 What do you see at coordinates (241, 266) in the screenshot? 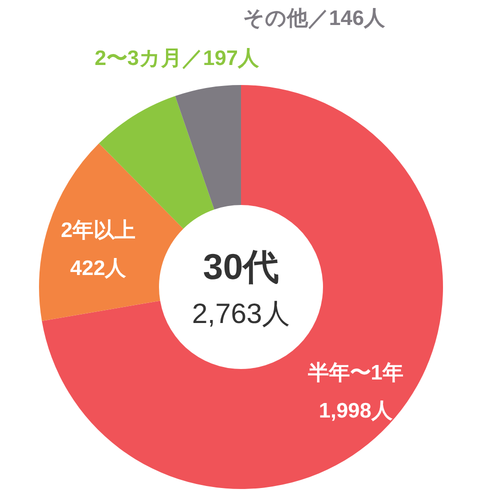
I see `title: 30代` at bounding box center [241, 266].